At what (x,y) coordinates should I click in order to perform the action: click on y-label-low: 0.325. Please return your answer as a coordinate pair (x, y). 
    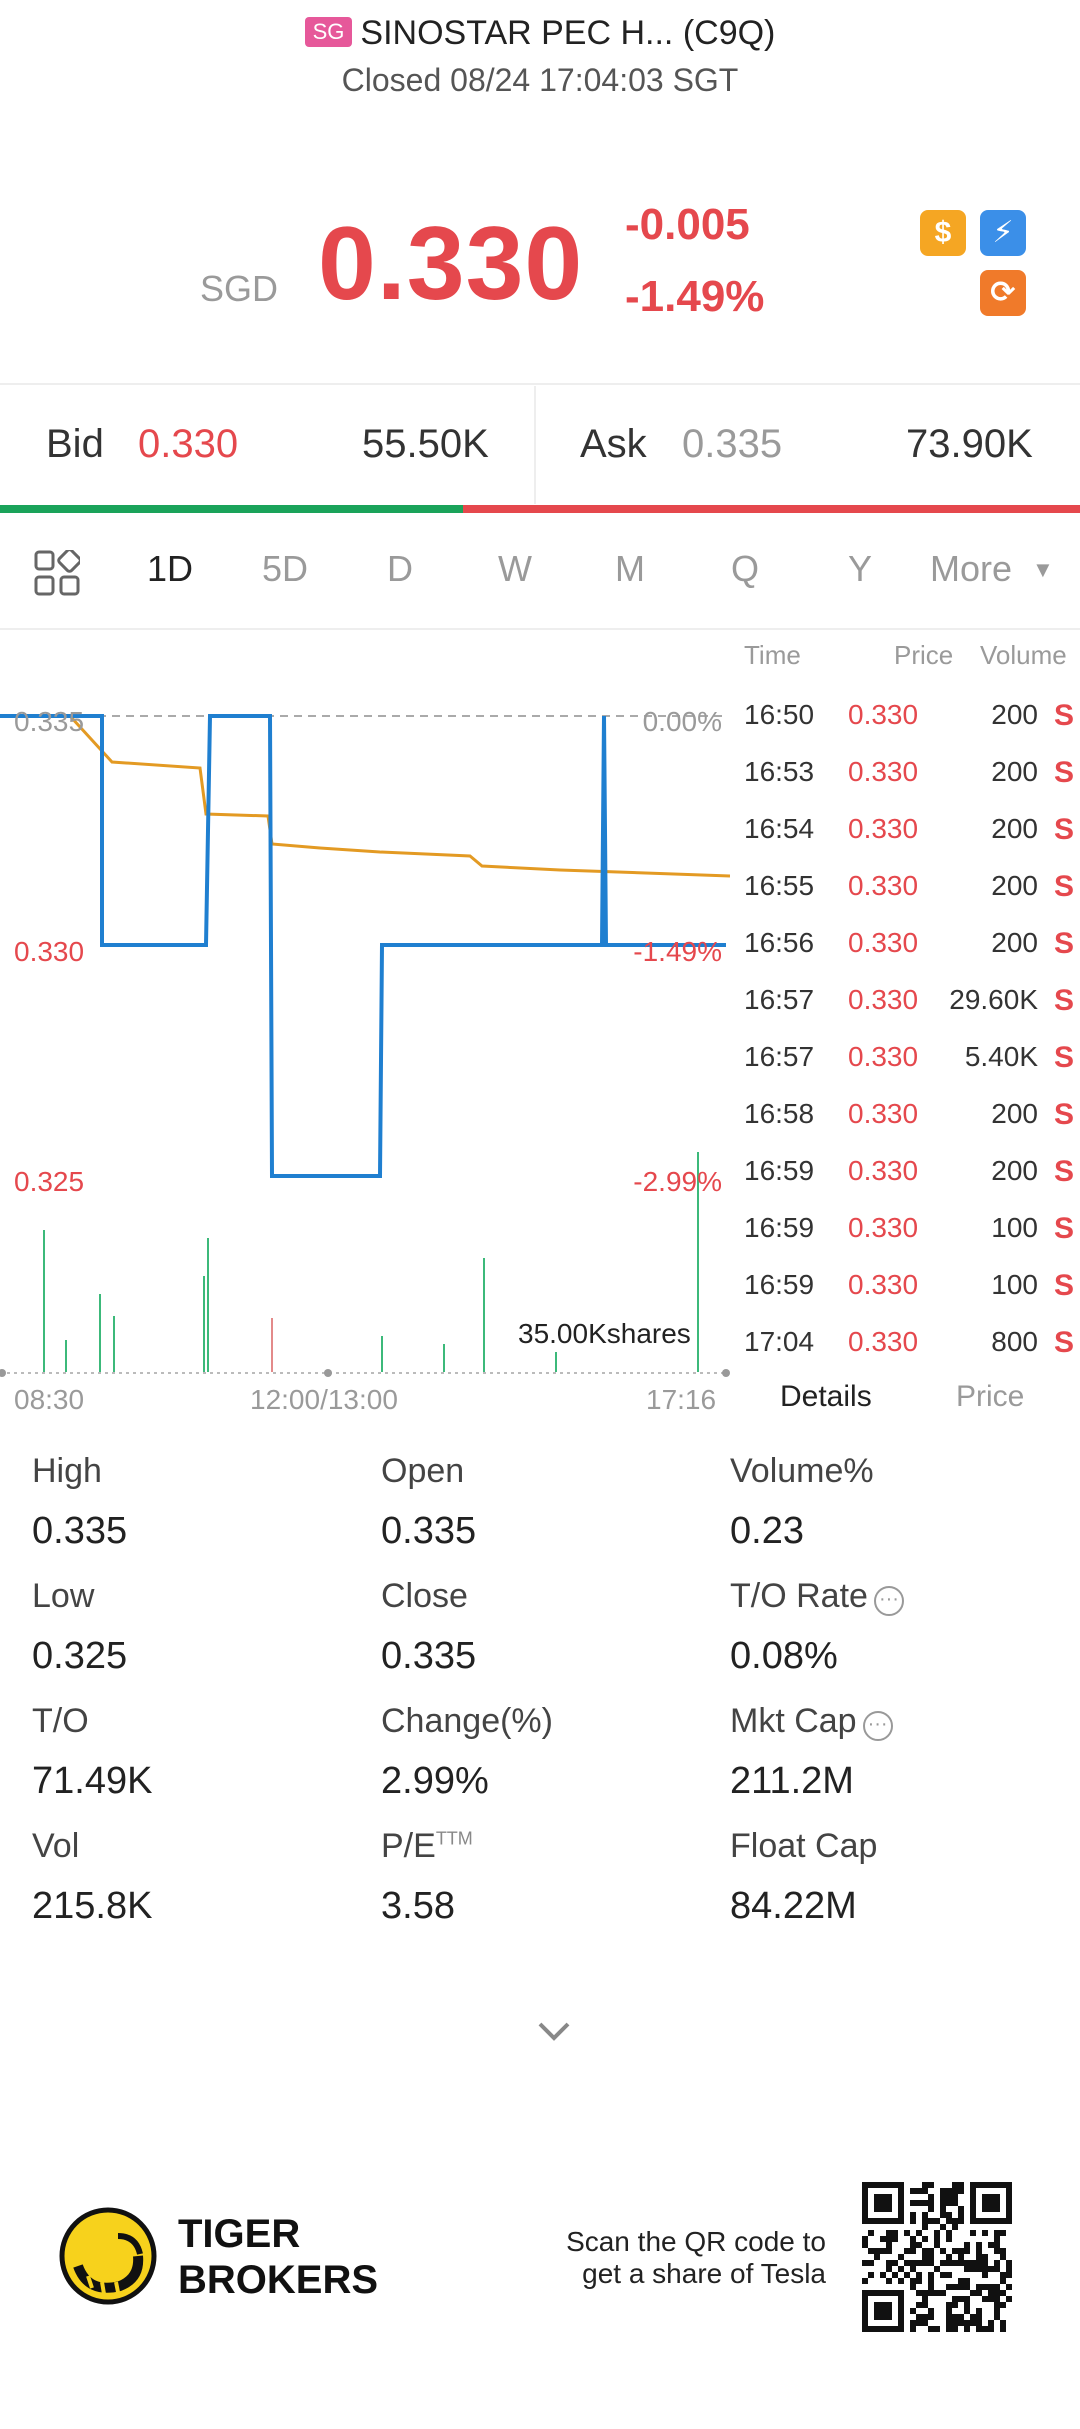
    Looking at the image, I should click on (49, 1181).